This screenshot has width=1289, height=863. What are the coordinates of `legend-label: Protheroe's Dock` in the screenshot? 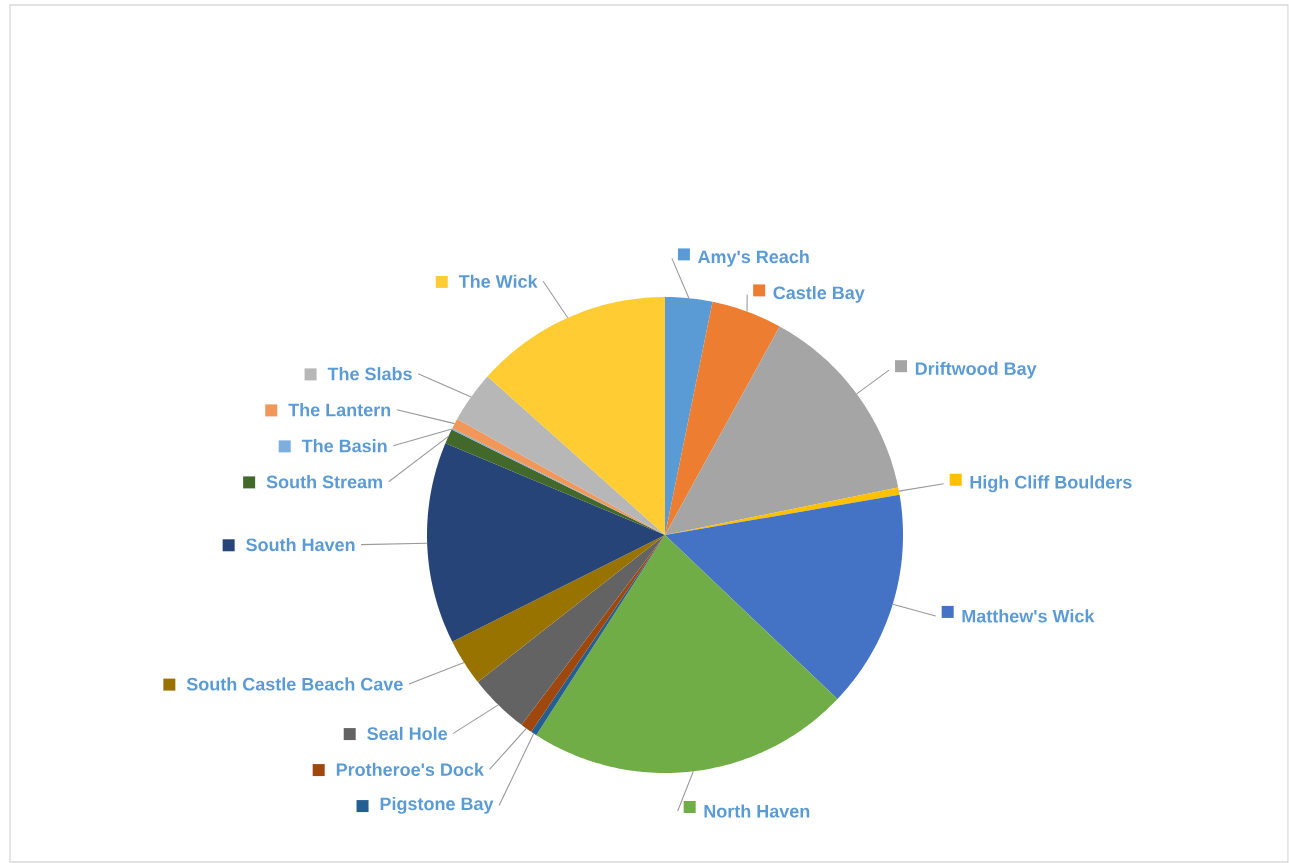 It's located at (410, 769).